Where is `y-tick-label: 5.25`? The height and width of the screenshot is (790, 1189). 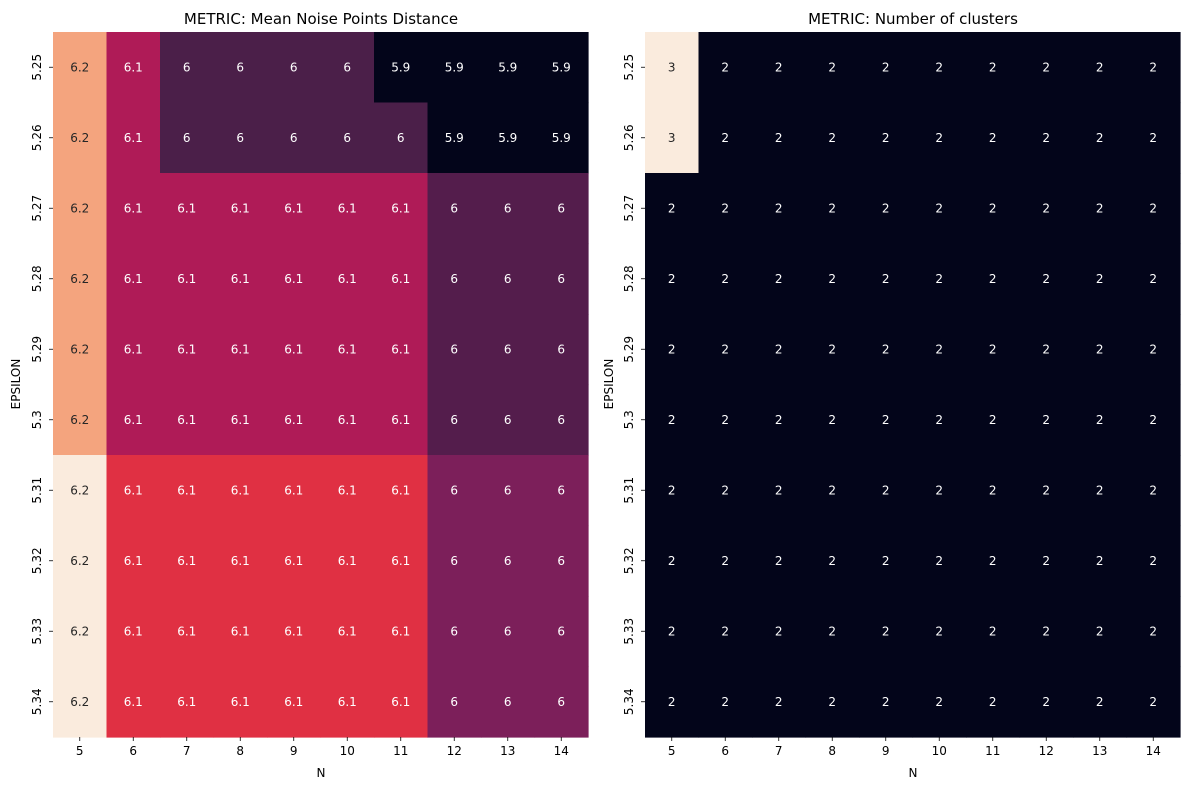 y-tick-label: 5.25 is located at coordinates (629, 67).